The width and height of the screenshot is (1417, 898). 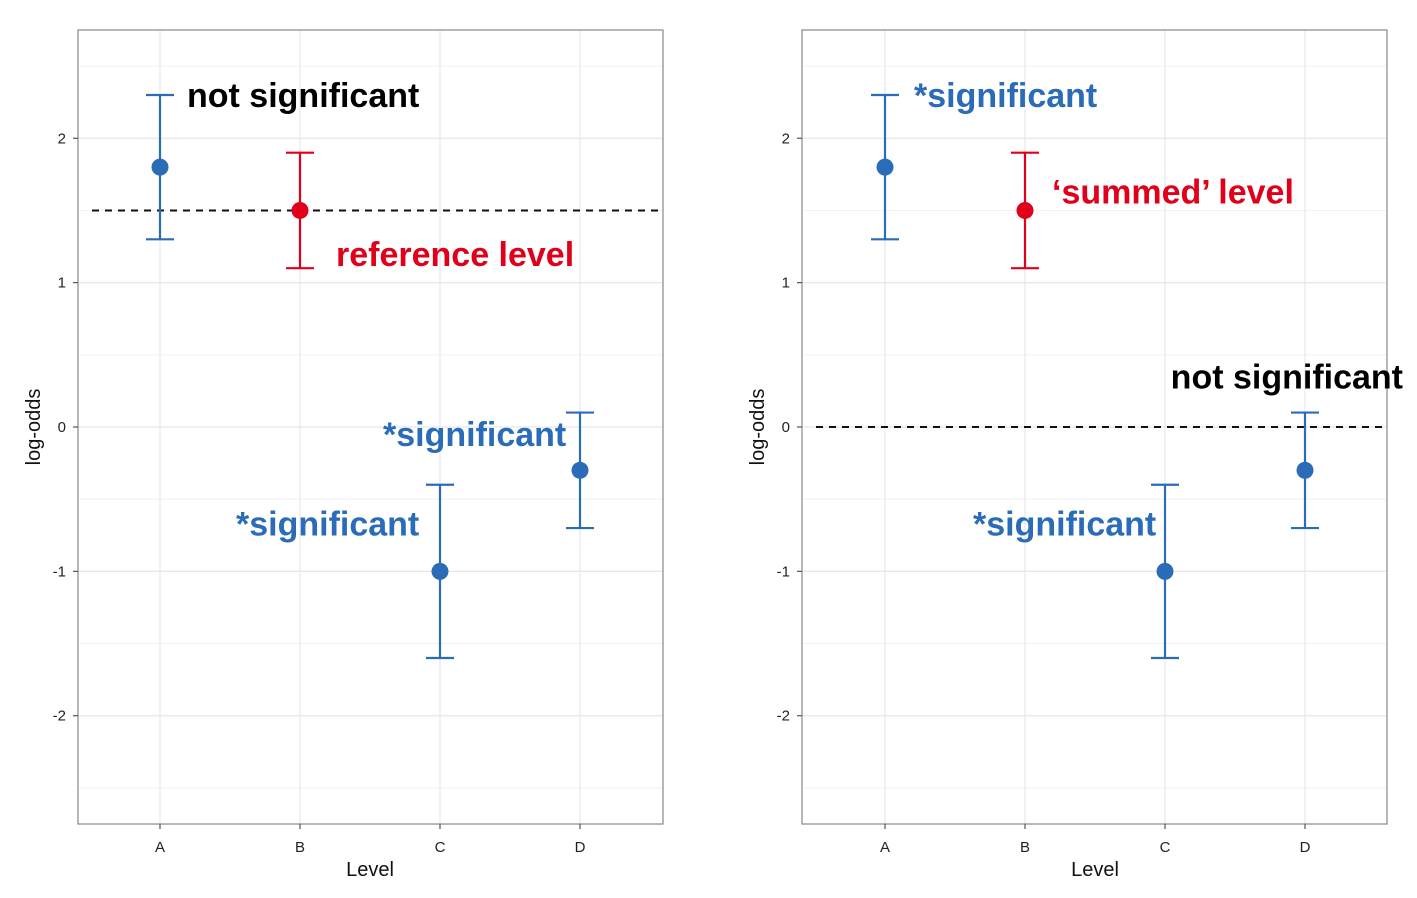 I want to click on annotation-label: reference level, so click(x=455, y=255).